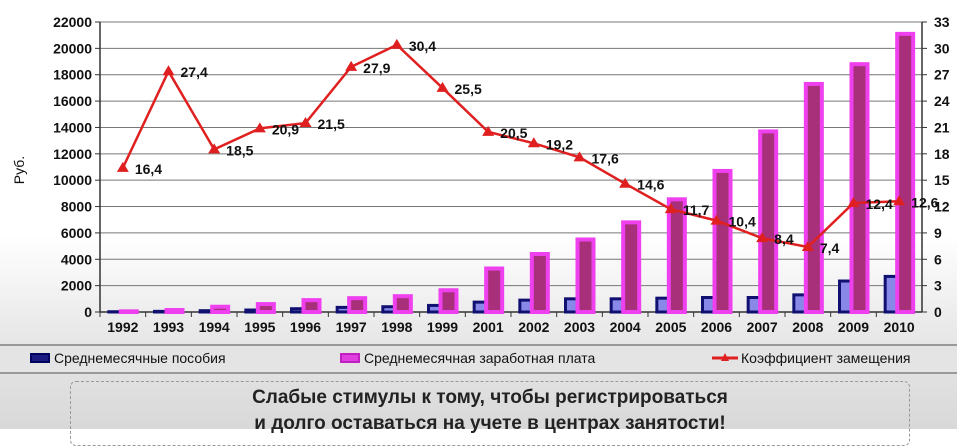 This screenshot has height=446, width=957. Describe the element at coordinates (168, 327) in the screenshot. I see `x-tick-label: 1993` at that location.